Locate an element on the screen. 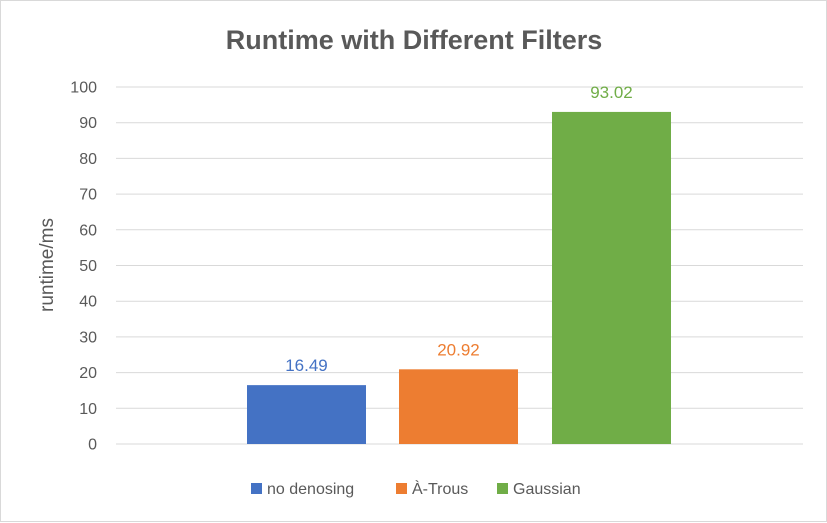  y-tick-label: 0 is located at coordinates (92, 445).